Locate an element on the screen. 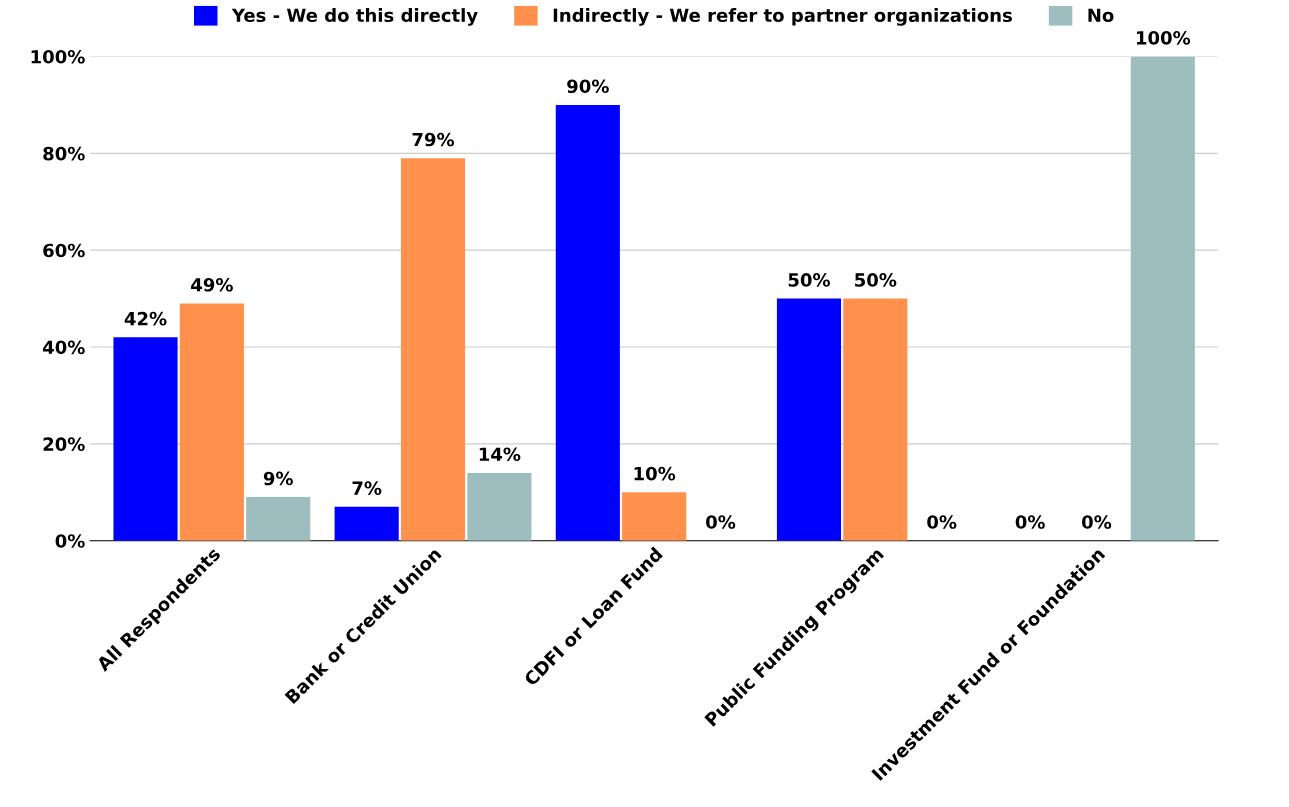  text: 14% is located at coordinates (500, 454).